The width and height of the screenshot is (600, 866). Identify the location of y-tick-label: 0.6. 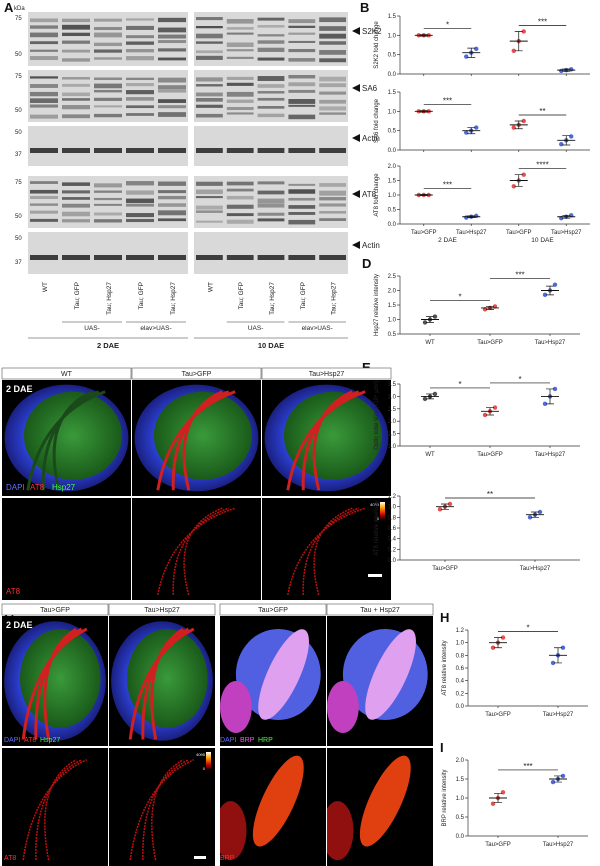
(460, 669).